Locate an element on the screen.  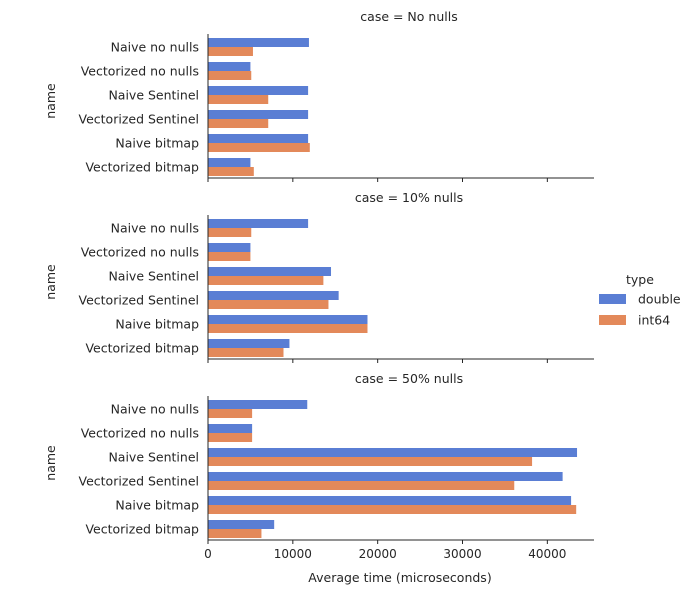
legend-label-double: double is located at coordinates (659, 299).